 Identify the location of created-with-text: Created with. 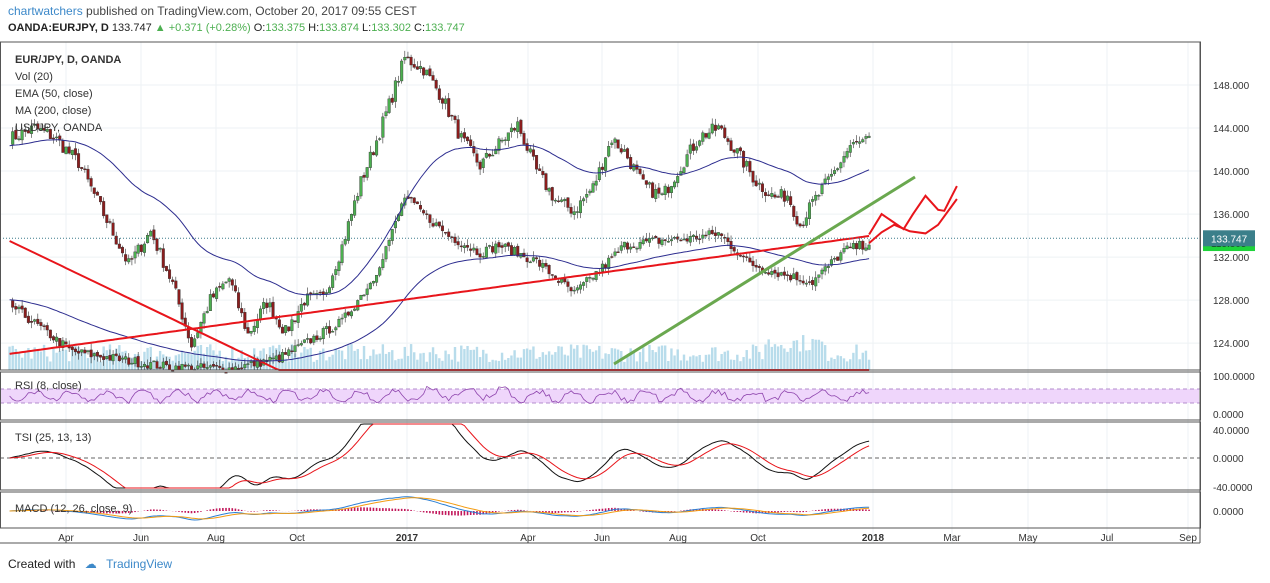
(42, 564).